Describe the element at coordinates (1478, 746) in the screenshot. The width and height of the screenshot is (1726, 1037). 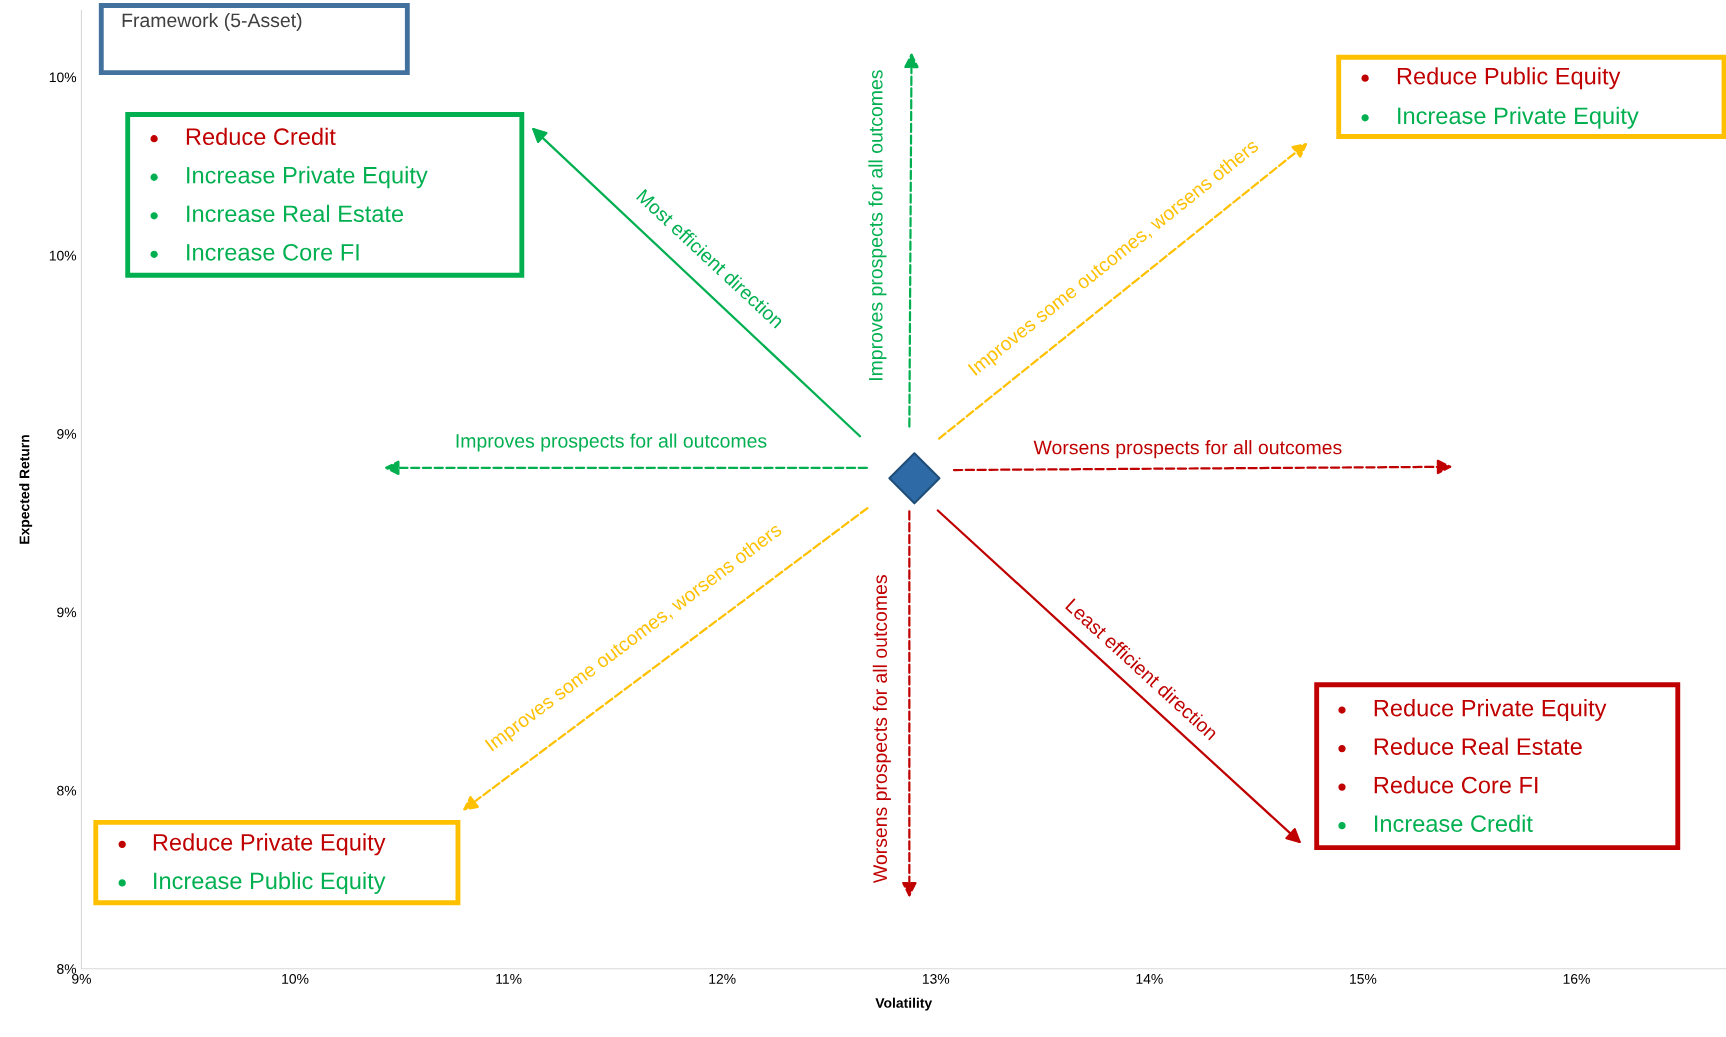
I see `annotation: Reduce Real Estate` at that location.